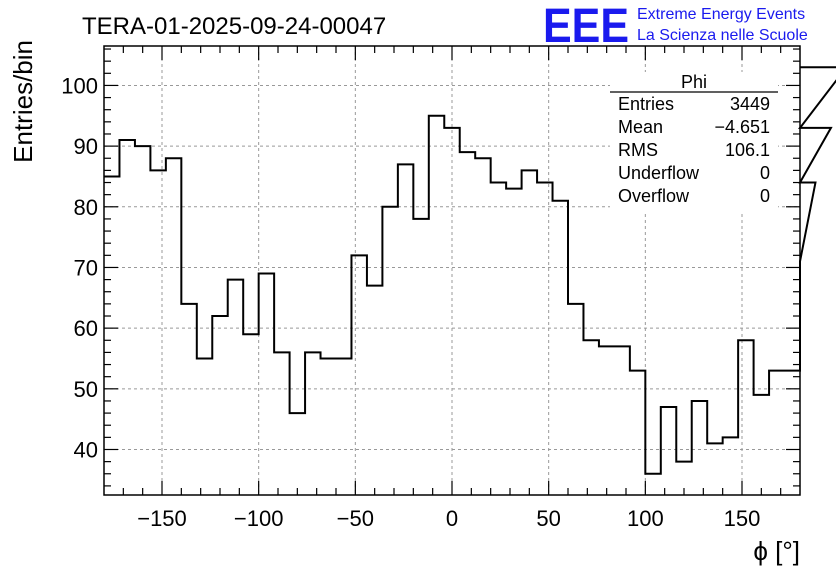 This screenshot has width=836, height=572. Describe the element at coordinates (86, 449) in the screenshot. I see `y-tick-label-0: 40` at that location.